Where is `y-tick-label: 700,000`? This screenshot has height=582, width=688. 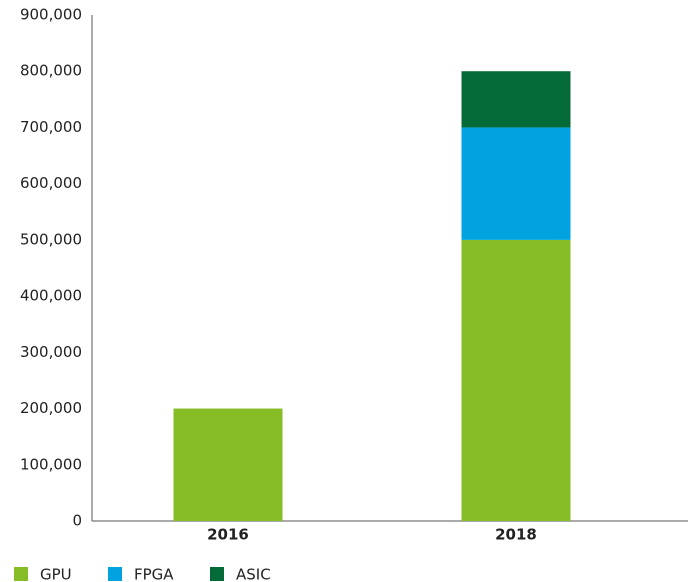 y-tick-label: 700,000 is located at coordinates (51, 127).